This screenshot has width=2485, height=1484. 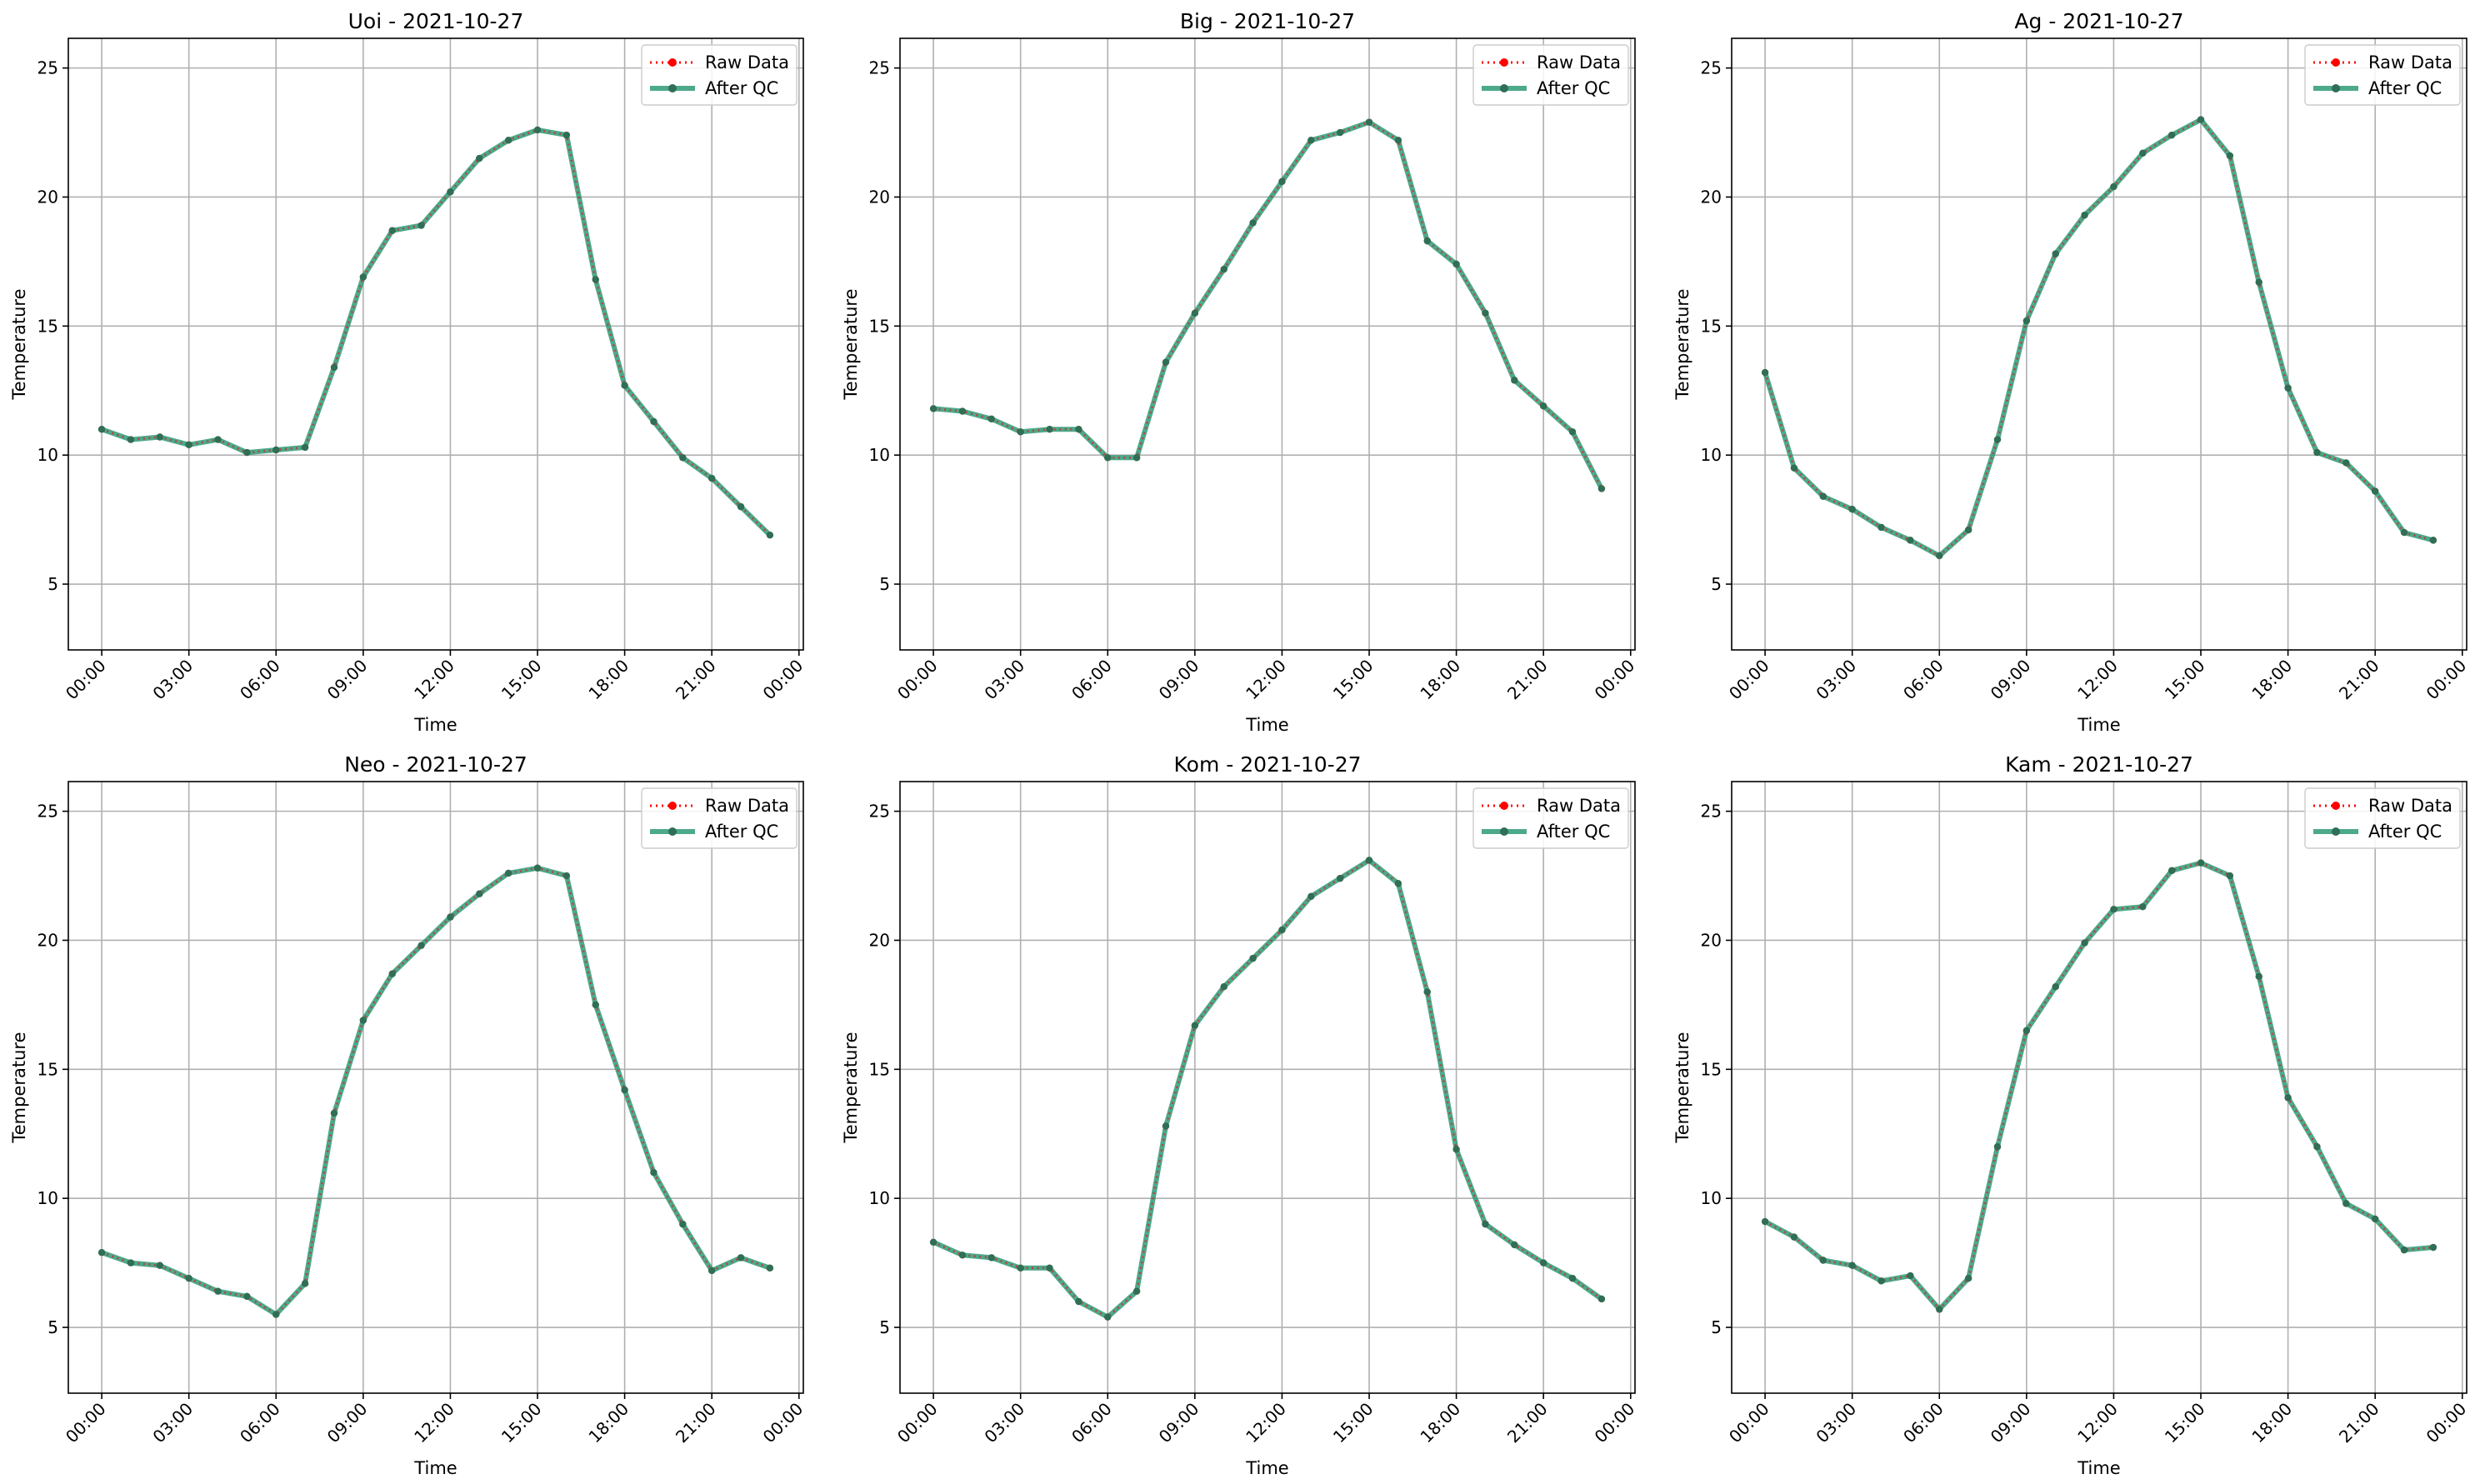 What do you see at coordinates (436, 332) in the screenshot?
I see `series-line-raw-data` at bounding box center [436, 332].